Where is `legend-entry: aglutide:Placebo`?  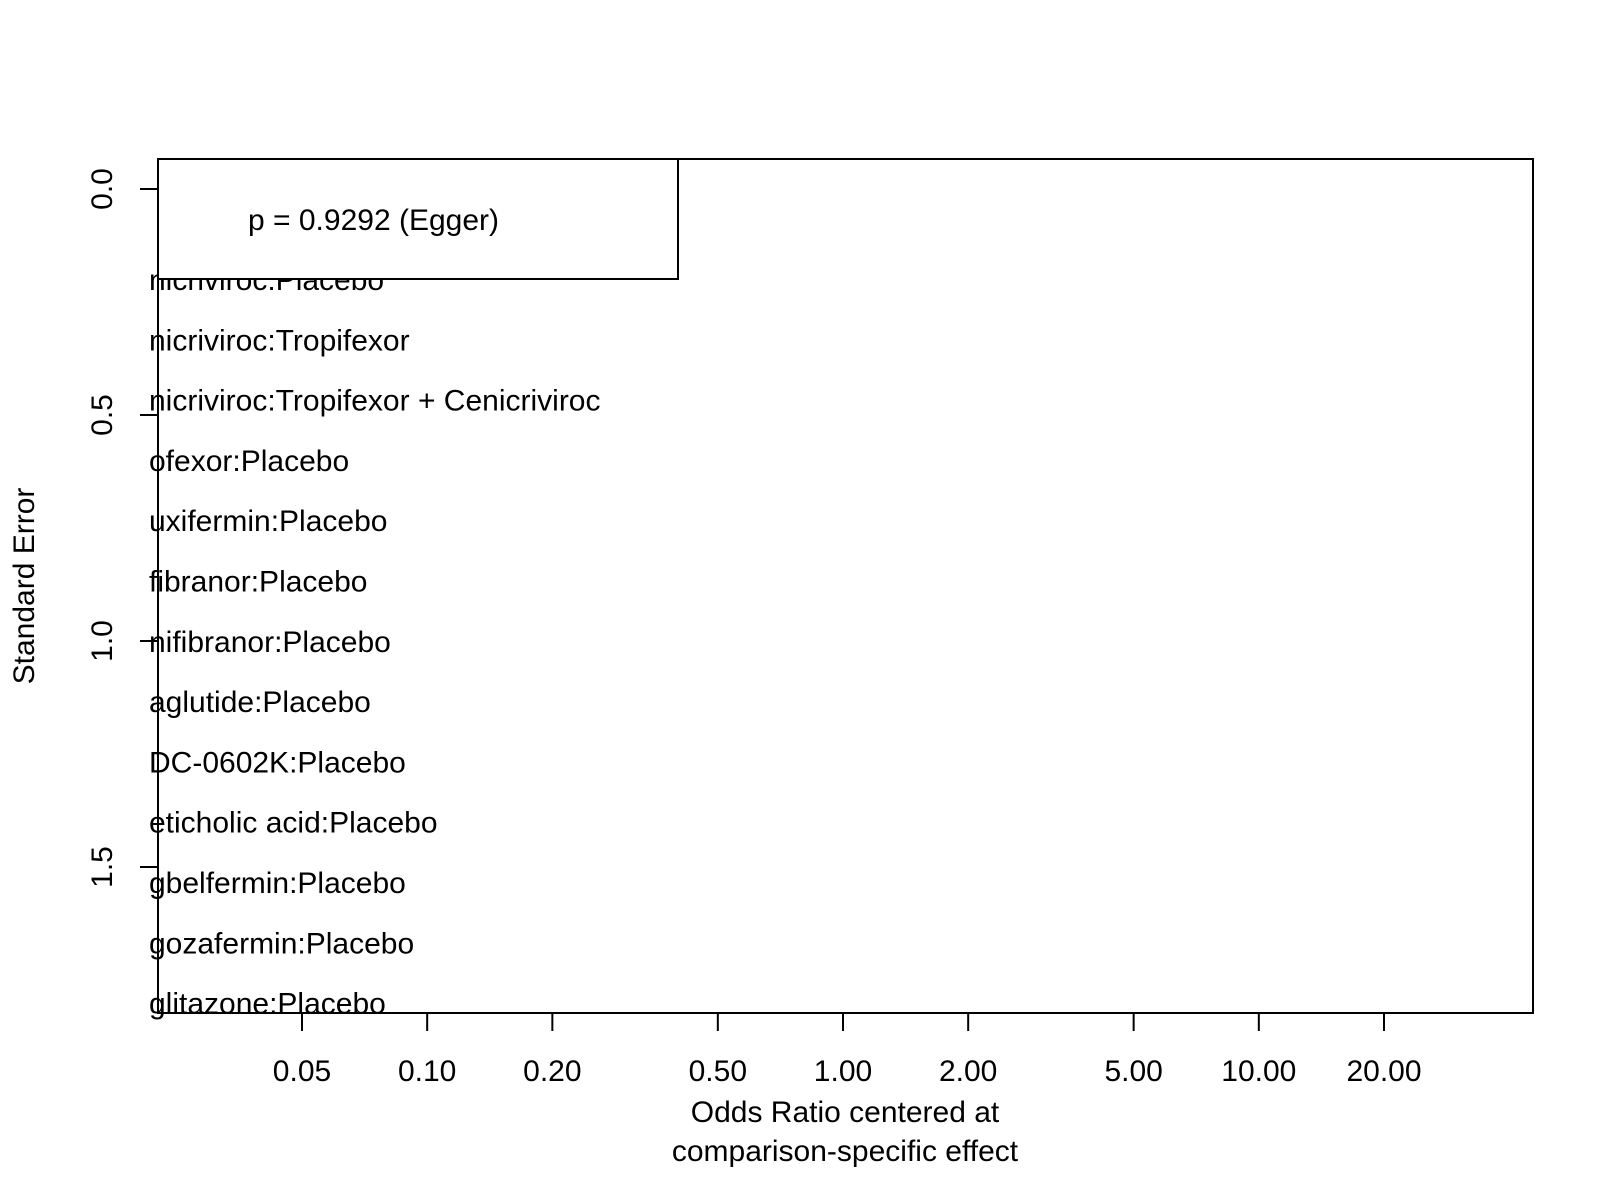
legend-entry: aglutide:Placebo is located at coordinates (260, 702).